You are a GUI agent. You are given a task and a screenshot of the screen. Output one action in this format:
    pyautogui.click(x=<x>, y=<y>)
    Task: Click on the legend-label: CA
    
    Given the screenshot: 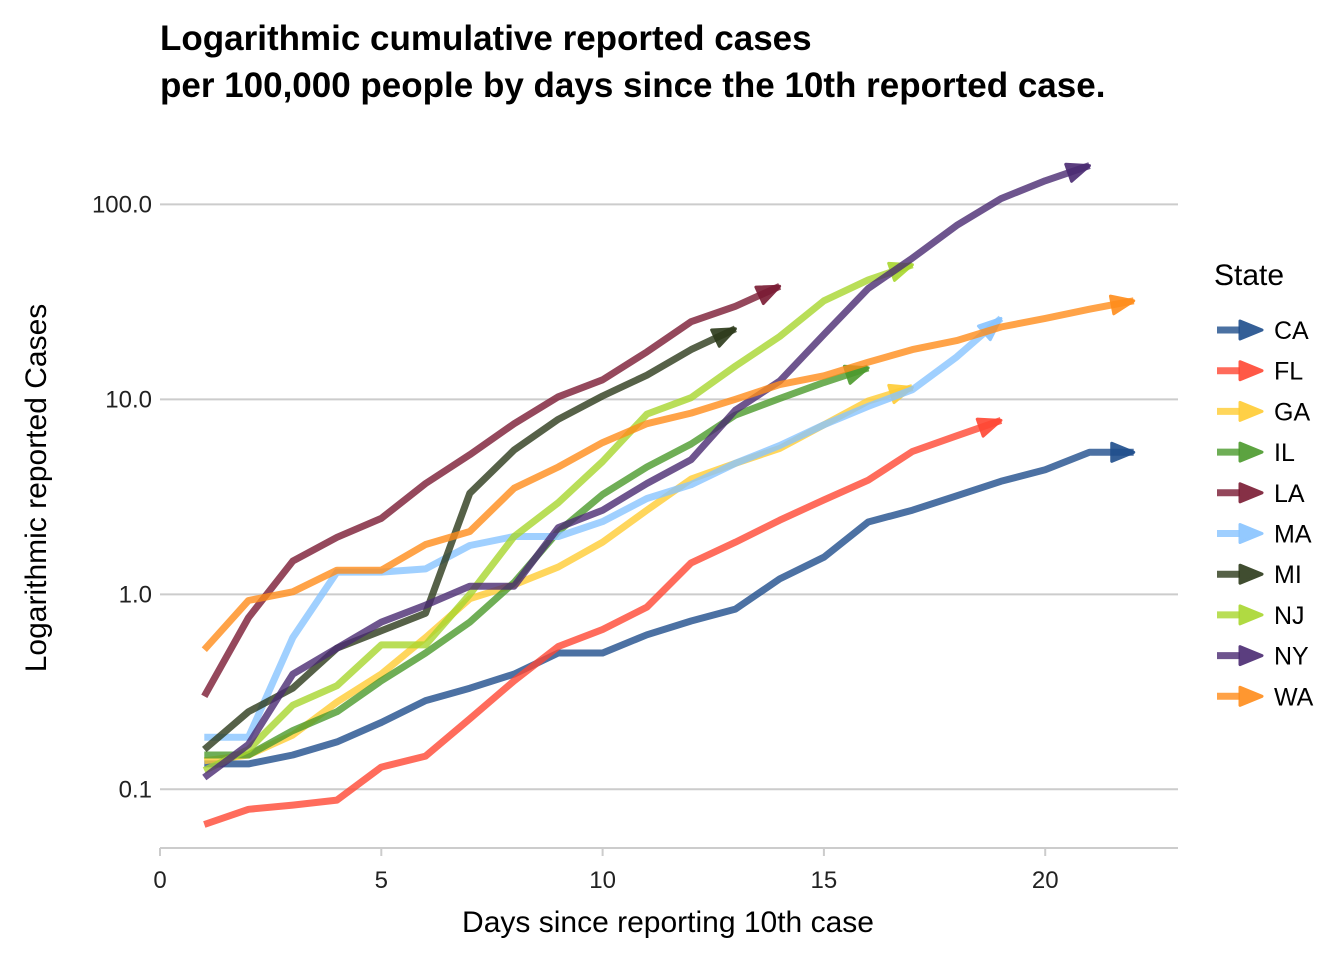 What is the action you would take?
    pyautogui.click(x=1291, y=331)
    